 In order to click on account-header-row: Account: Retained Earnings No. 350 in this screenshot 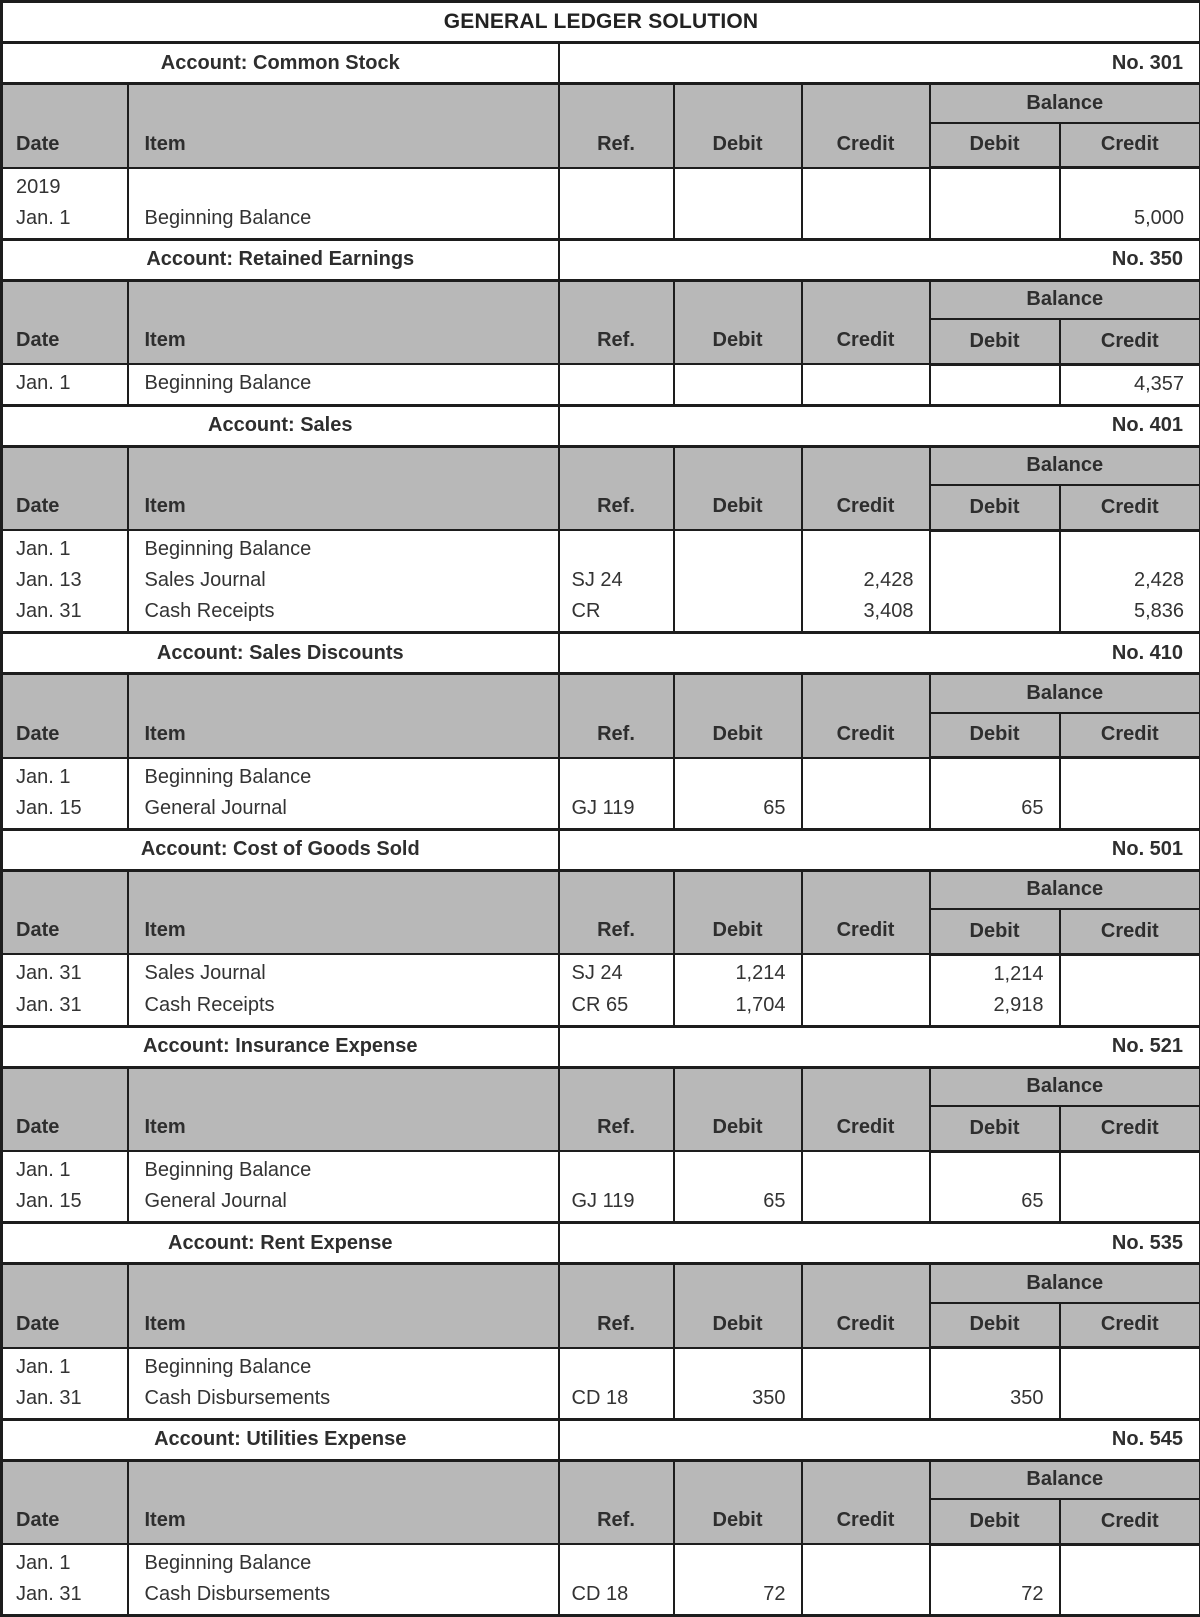, I will do `click(601, 259)`.